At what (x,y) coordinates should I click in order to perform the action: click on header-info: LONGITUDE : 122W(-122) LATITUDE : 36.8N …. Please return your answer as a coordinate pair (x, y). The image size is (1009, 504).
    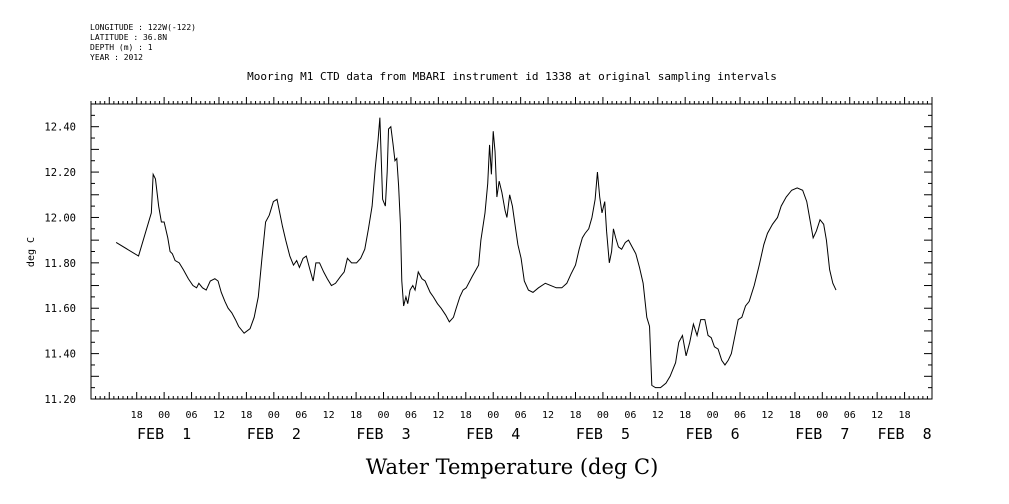
    Looking at the image, I should click on (143, 42).